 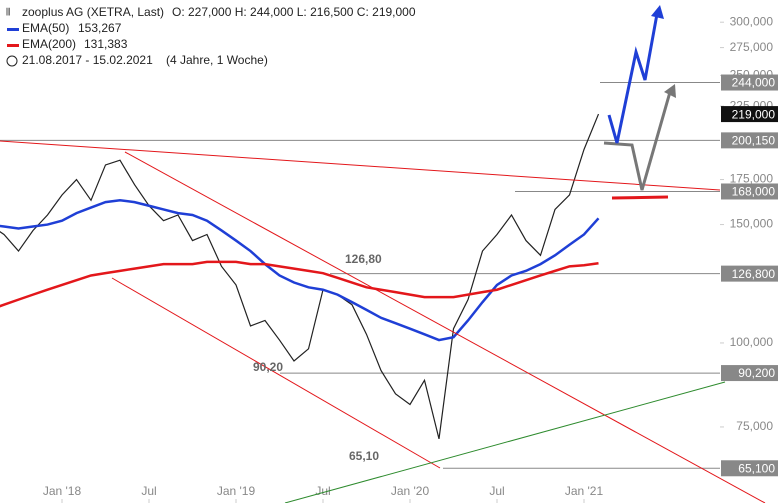 I want to click on level-label: 65,100, so click(x=756, y=468).